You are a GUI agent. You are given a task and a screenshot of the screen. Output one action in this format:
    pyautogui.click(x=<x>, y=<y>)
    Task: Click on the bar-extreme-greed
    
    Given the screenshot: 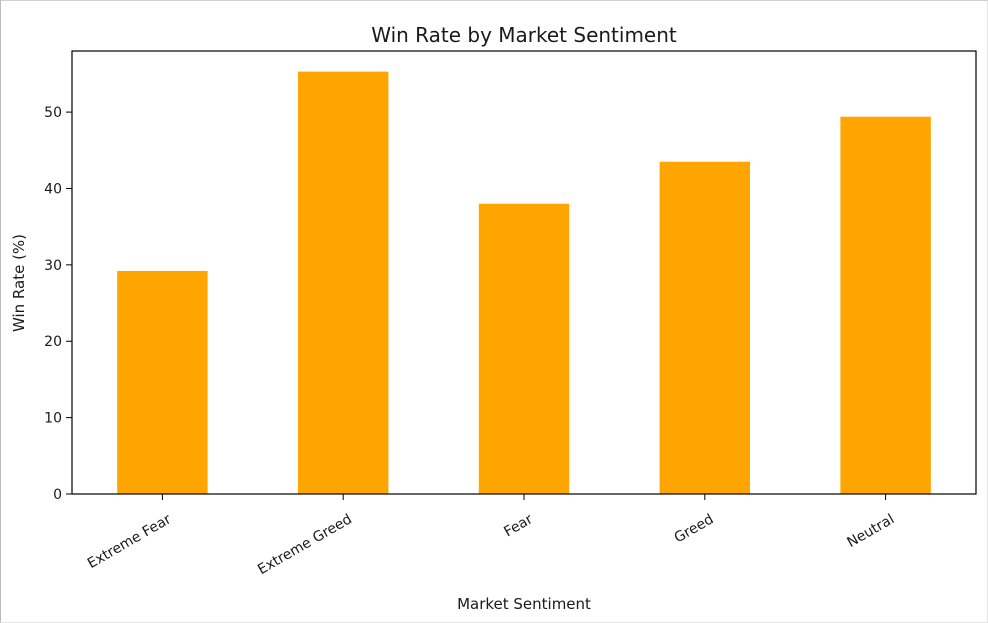 What is the action you would take?
    pyautogui.click(x=343, y=283)
    